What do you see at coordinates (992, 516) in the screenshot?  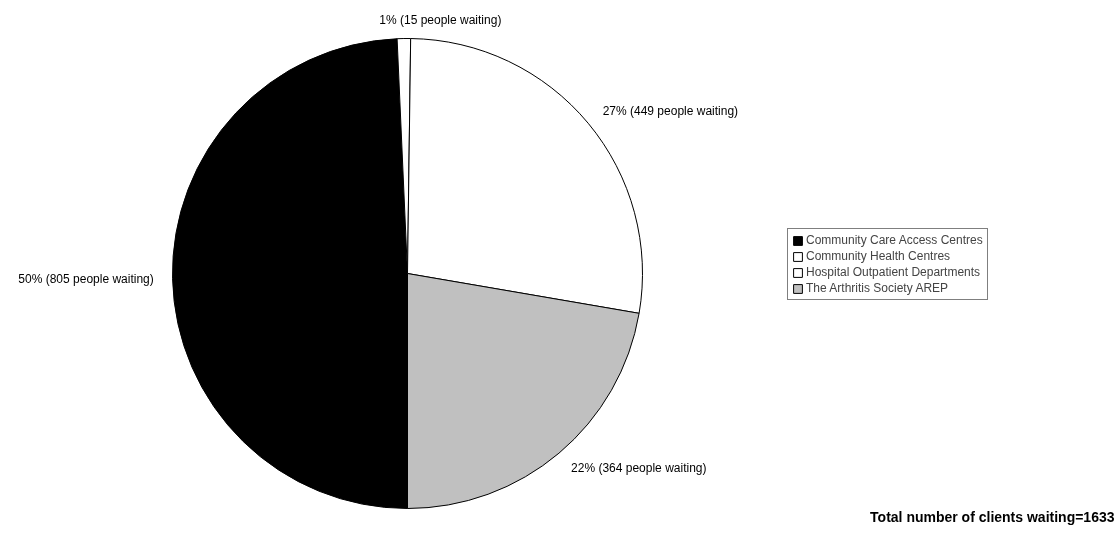 I see `text: Total number of clients waiting=1633` at bounding box center [992, 516].